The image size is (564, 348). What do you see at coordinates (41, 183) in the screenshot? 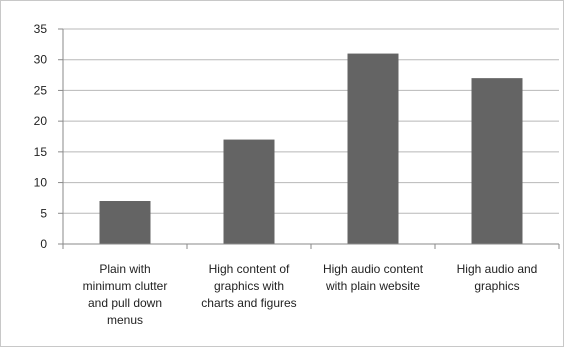
I see `y-tick-label: 10` at bounding box center [41, 183].